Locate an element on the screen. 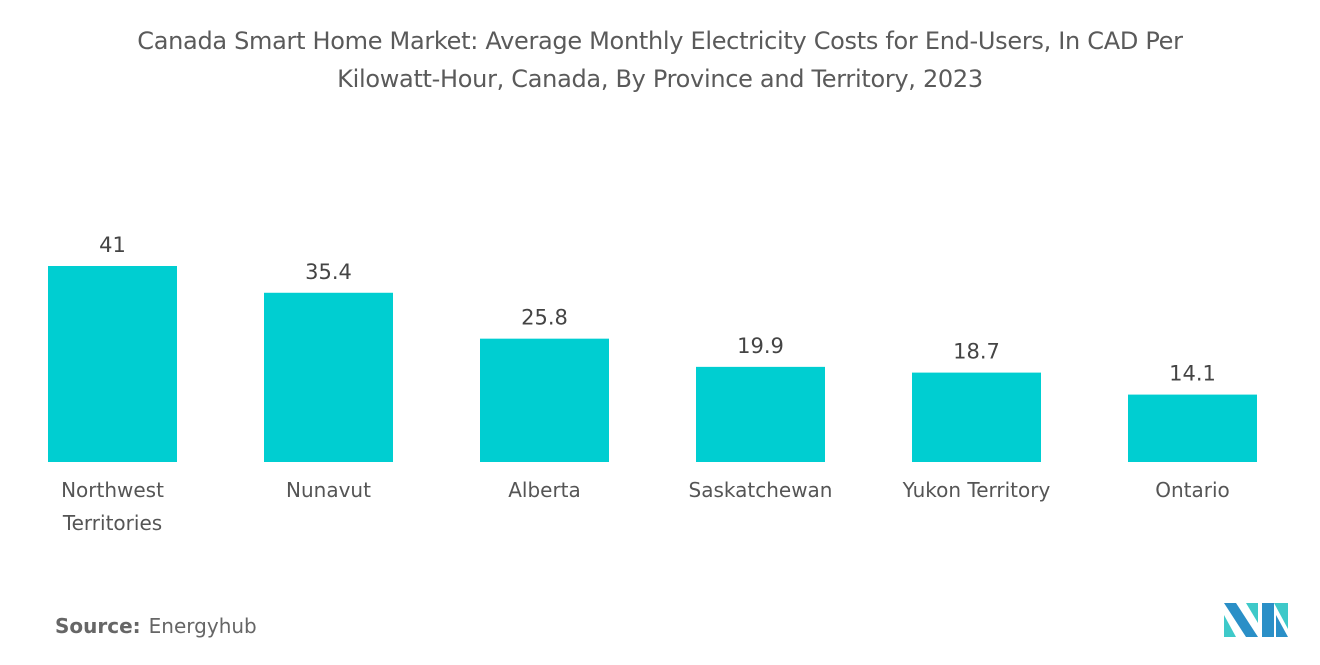  category-label: Alberta is located at coordinates (544, 490).